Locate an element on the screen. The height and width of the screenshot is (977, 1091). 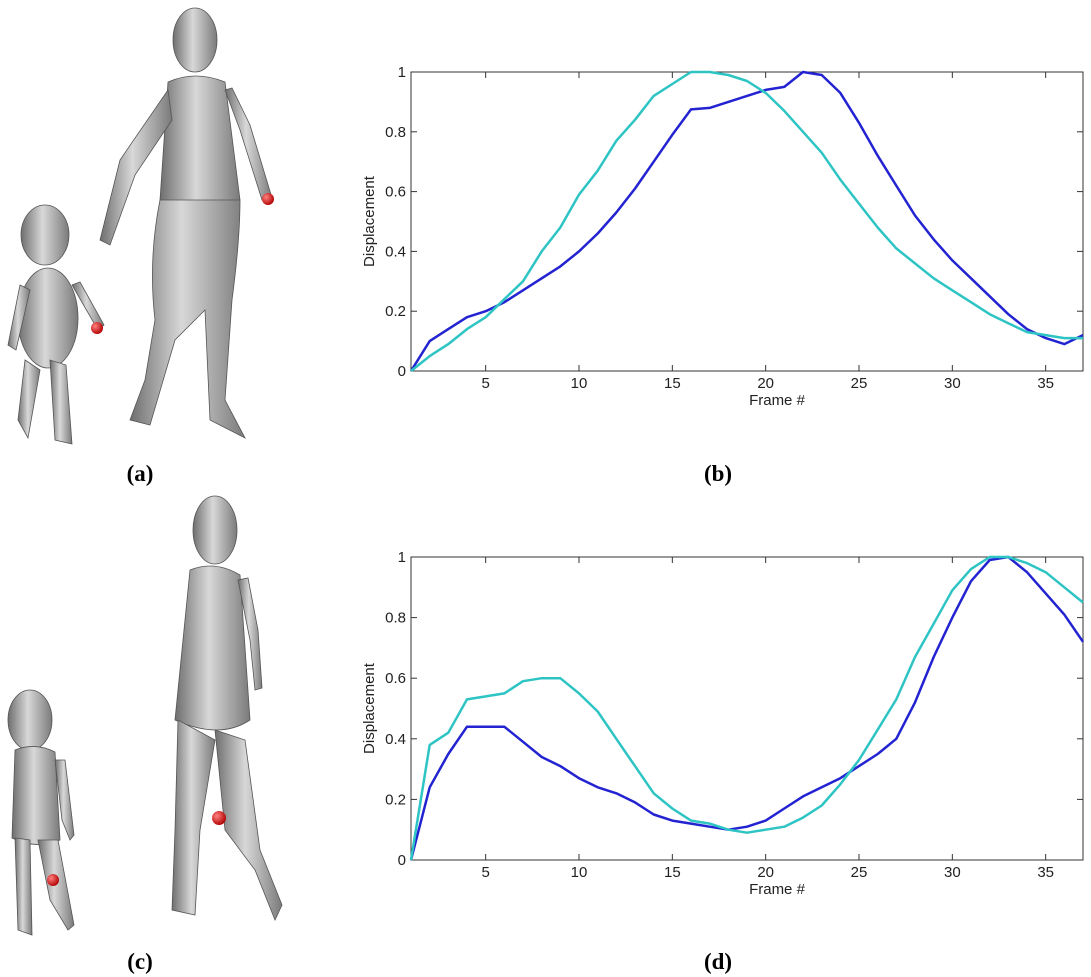
render-a is located at coordinates (140, 226).